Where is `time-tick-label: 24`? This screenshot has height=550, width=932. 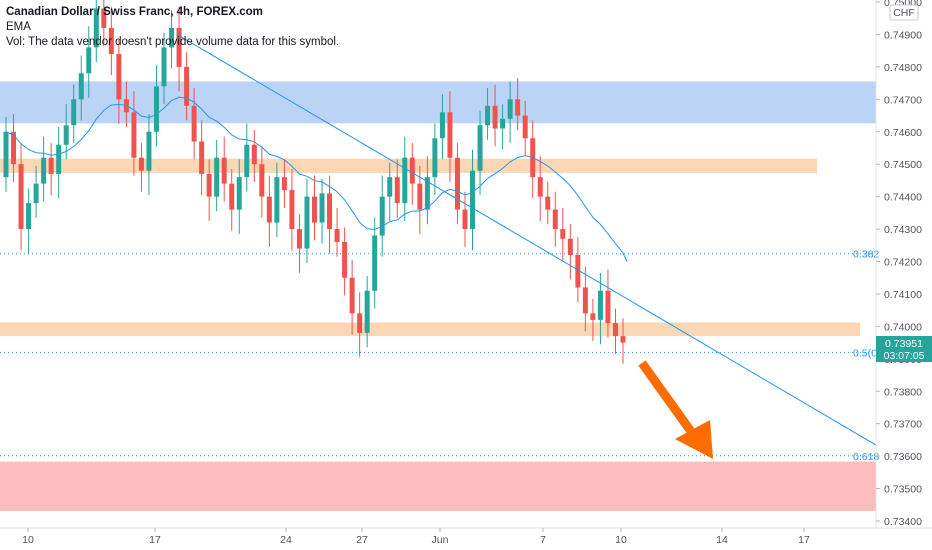 time-tick-label: 24 is located at coordinates (286, 540).